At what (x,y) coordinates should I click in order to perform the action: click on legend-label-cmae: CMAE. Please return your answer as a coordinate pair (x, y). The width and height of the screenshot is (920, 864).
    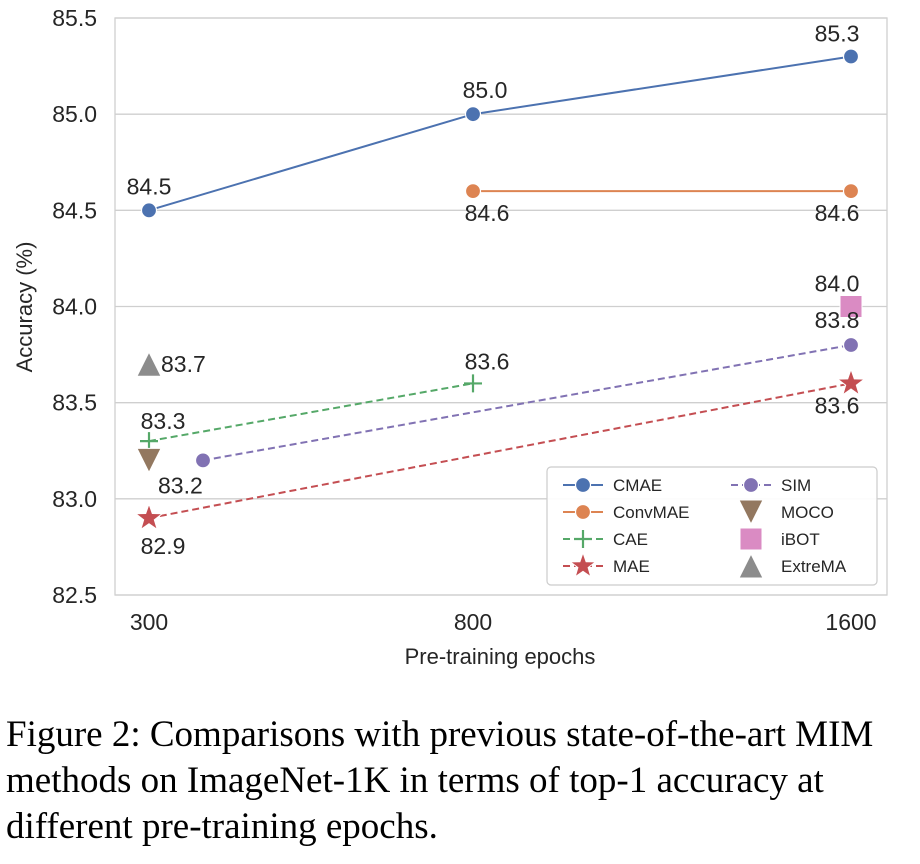
    Looking at the image, I should click on (637, 485).